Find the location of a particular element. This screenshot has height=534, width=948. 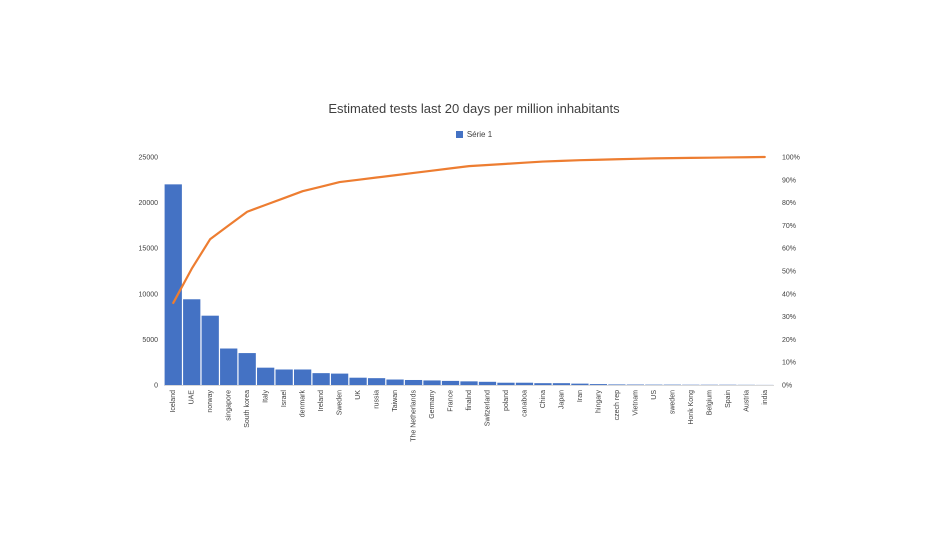

x-tick-label: india is located at coordinates (765, 397).